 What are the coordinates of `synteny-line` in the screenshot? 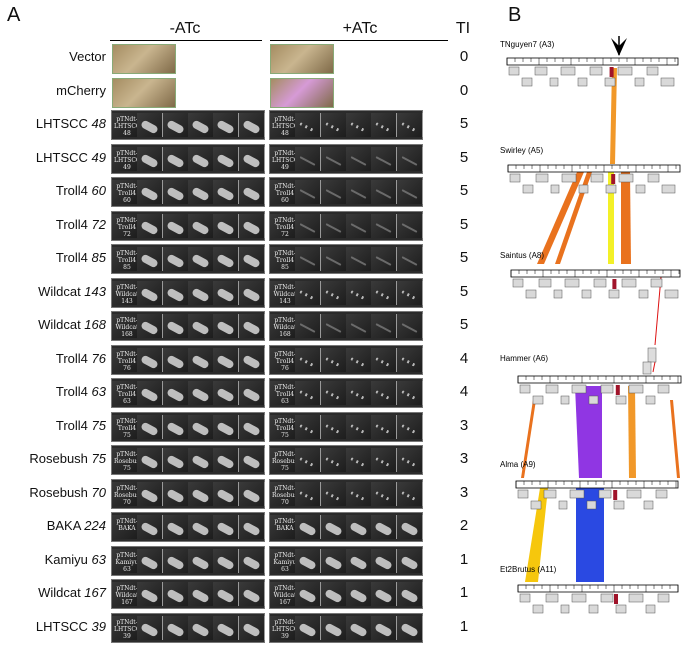 It's located at (658, 311).